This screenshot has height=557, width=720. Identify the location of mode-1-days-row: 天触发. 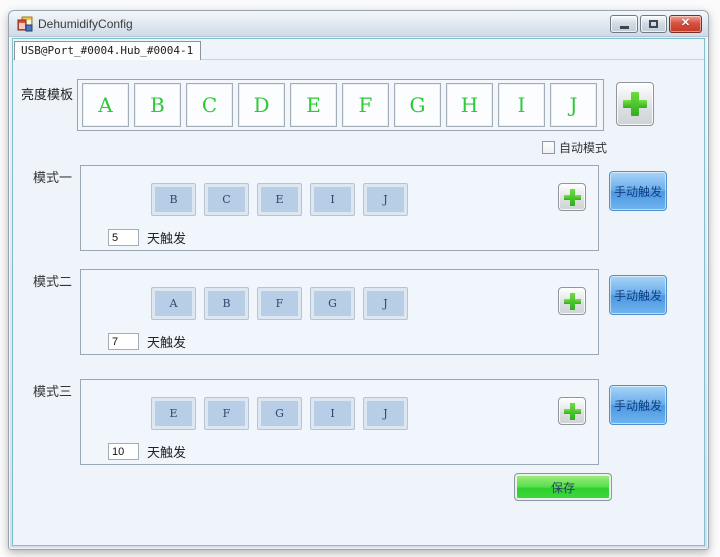
(147, 237).